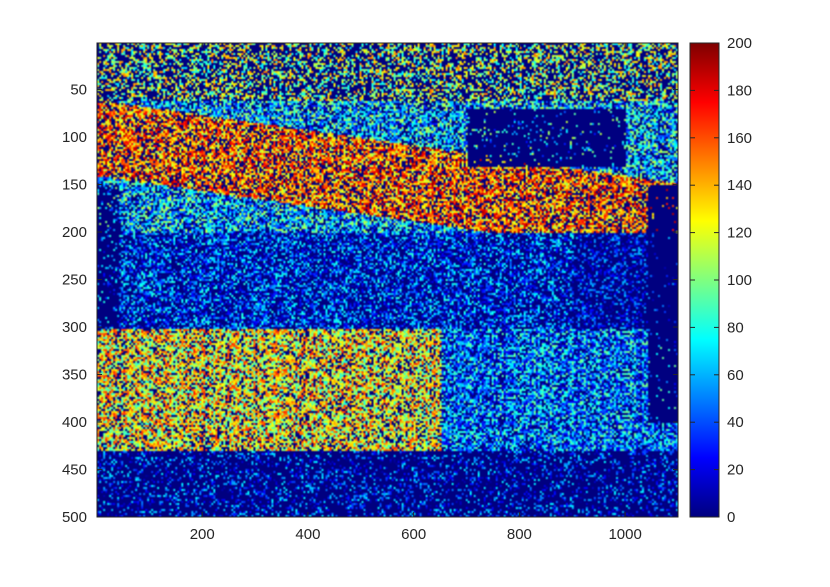 This screenshot has width=830, height=587. What do you see at coordinates (739, 185) in the screenshot?
I see `colorbar-tick-label: 140` at bounding box center [739, 185].